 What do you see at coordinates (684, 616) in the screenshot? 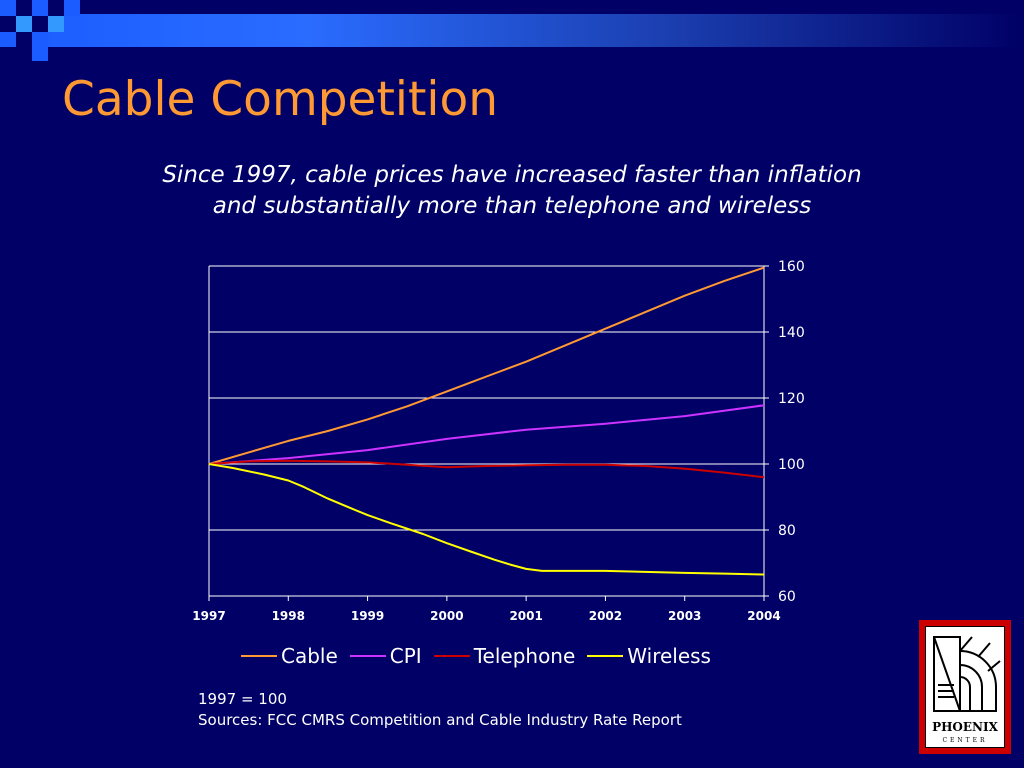
I see `x-tick-label: 2003` at bounding box center [684, 616].